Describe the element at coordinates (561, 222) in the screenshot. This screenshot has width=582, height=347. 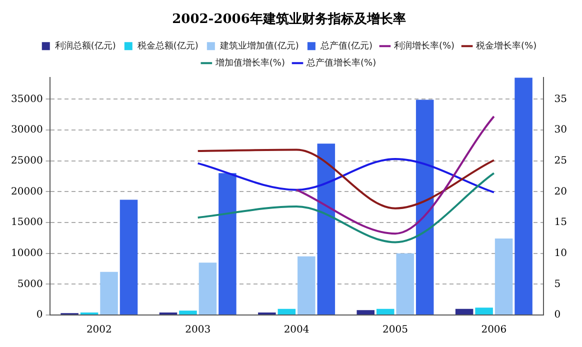
I see `y2-tick-label: 15` at that location.